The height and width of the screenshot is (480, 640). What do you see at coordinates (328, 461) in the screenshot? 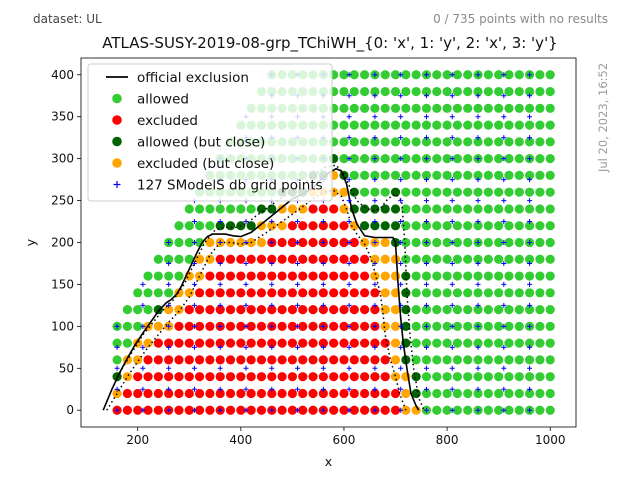
I see `x-axis-label: x` at bounding box center [328, 461].